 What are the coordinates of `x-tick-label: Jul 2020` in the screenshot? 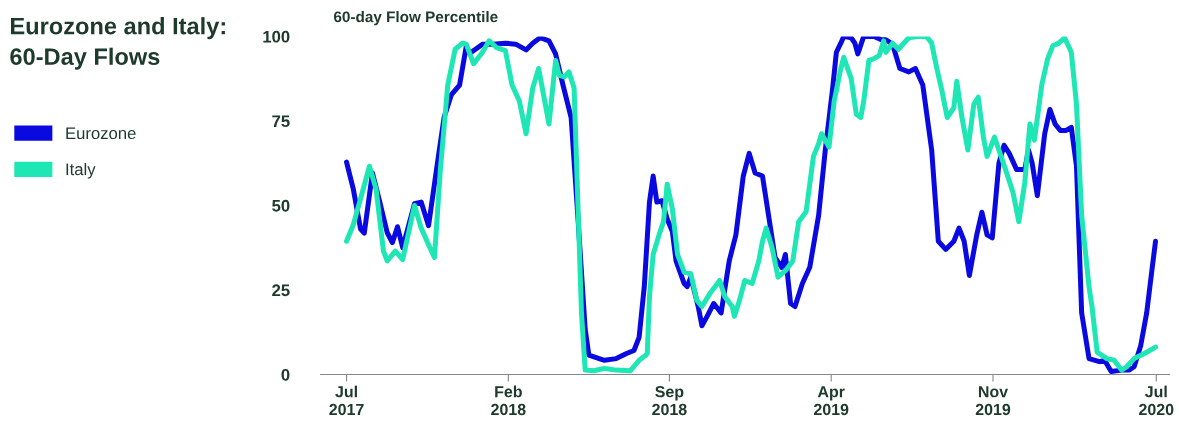 It's located at (1156, 400).